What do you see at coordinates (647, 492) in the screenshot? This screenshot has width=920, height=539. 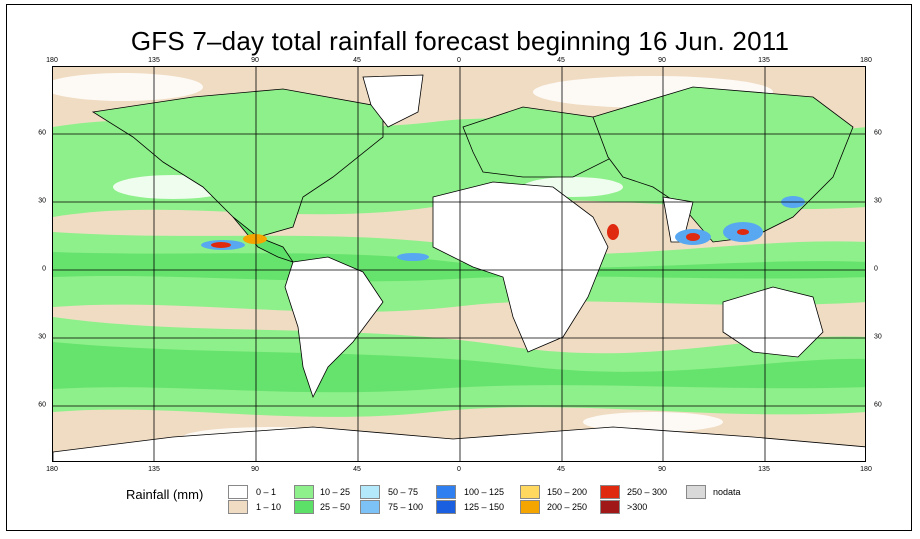 I see `legend-label: 250 – 300` at bounding box center [647, 492].